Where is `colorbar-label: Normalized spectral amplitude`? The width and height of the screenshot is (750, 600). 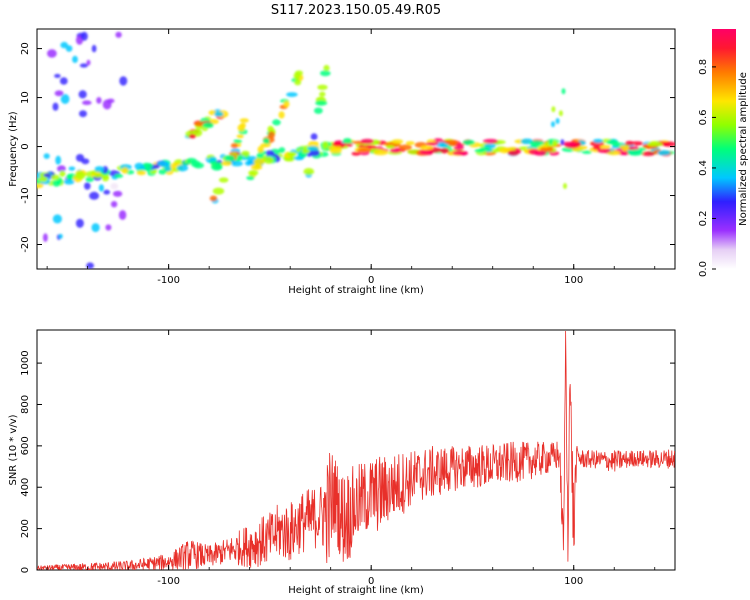
colorbar-label: Normalized spectral amplitude is located at coordinates (743, 149).